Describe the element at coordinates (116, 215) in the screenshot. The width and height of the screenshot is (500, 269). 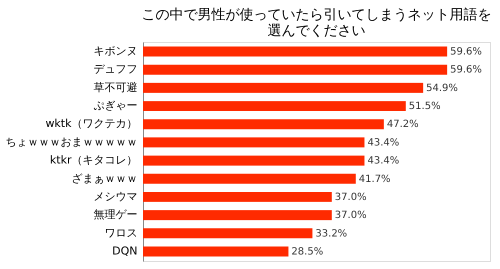
I see `y-tick-label: 無理ゲー` at that location.